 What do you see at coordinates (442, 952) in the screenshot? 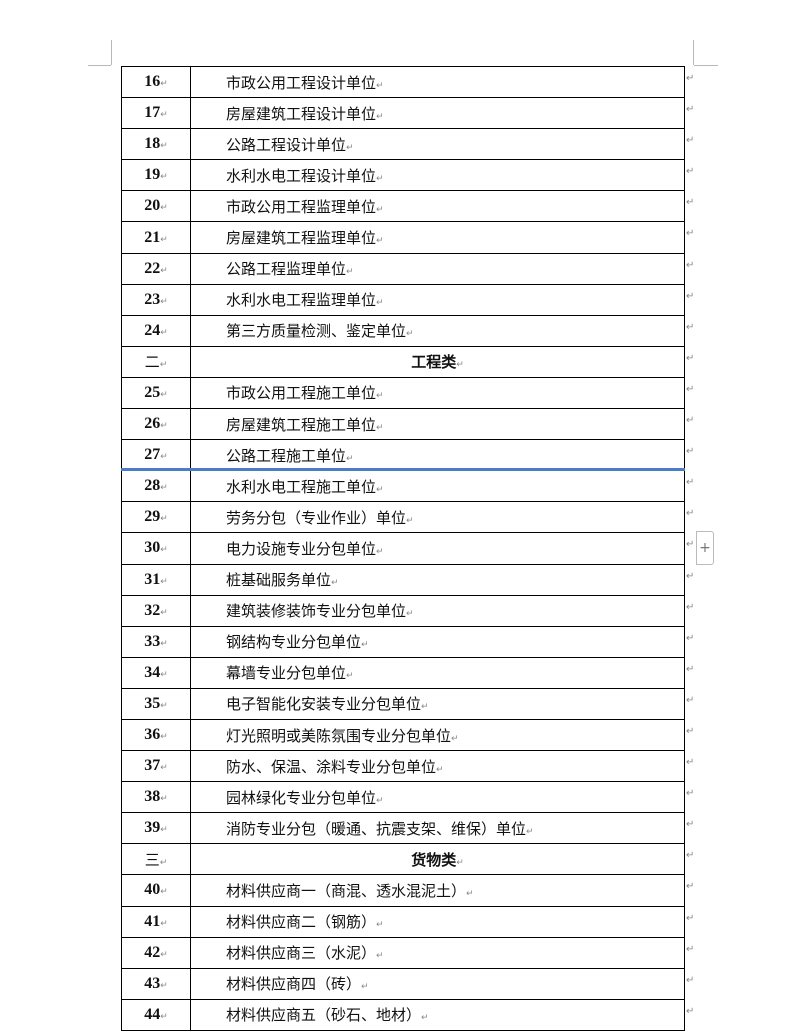
I see `unit-name-cell: 材料供应商三（水泥）↵ ↵` at bounding box center [442, 952].